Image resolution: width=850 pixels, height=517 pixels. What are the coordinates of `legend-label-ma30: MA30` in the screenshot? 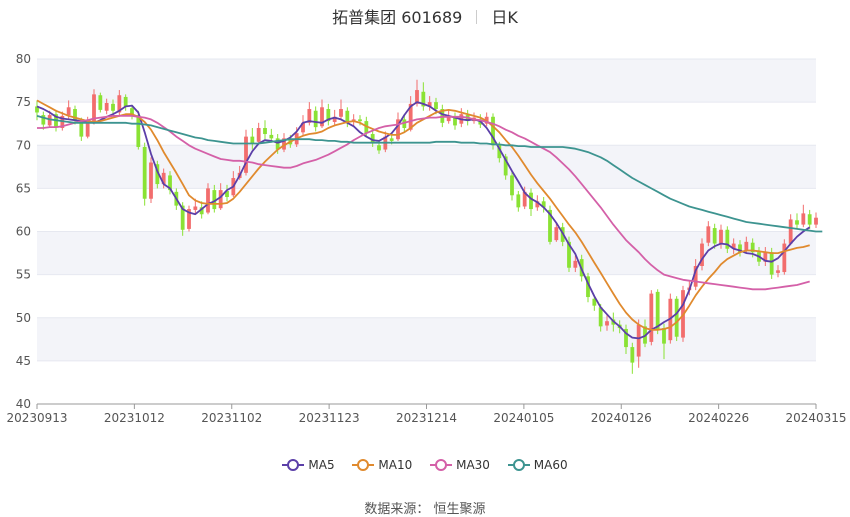 It's located at (473, 465).